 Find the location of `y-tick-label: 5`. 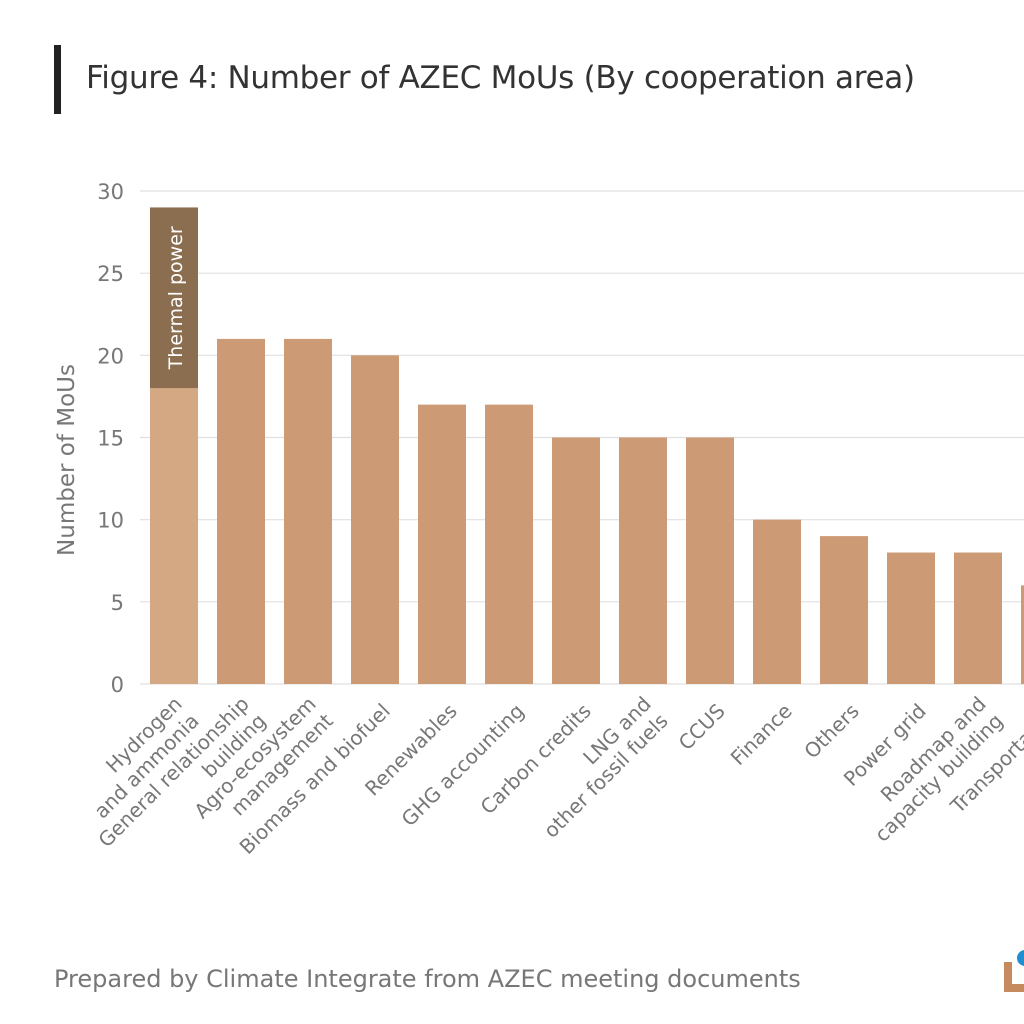

y-tick-label: 5 is located at coordinates (117, 603).